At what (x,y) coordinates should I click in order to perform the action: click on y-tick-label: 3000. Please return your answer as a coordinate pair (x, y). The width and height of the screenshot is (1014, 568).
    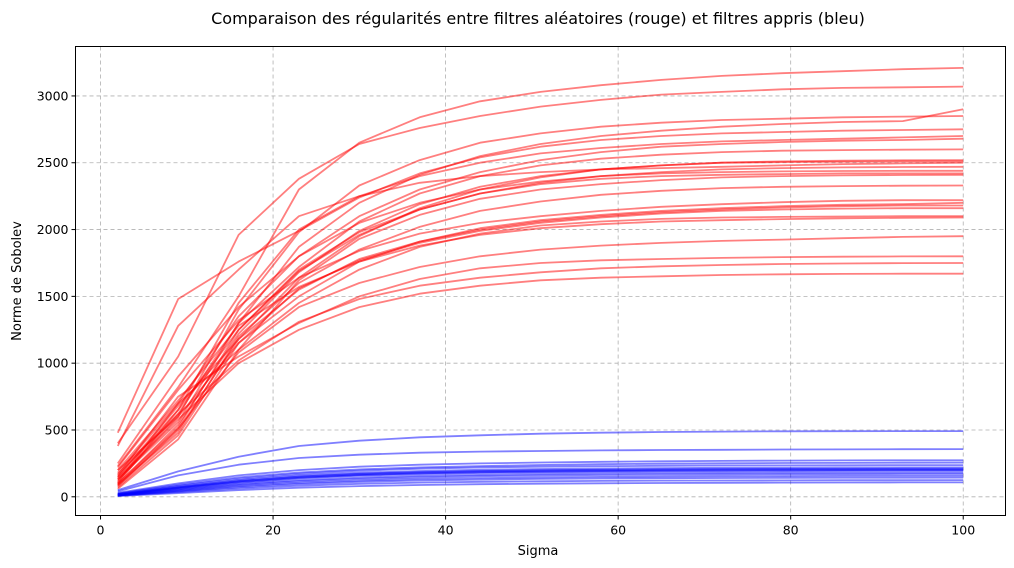
    Looking at the image, I should click on (53, 95).